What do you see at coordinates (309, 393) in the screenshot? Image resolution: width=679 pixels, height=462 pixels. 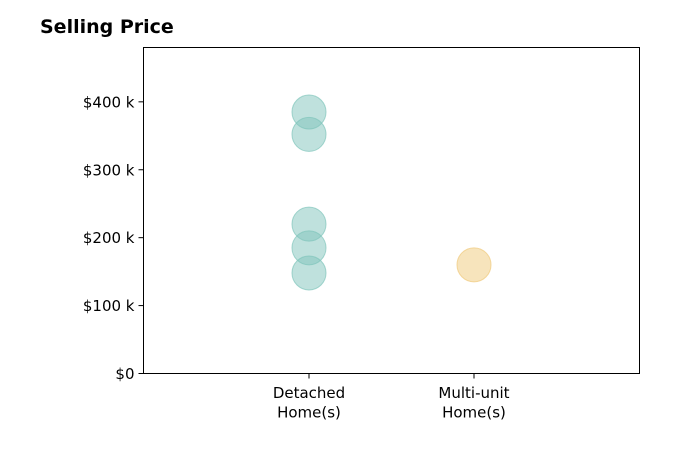 I see `x-tick-label: Detached` at bounding box center [309, 393].